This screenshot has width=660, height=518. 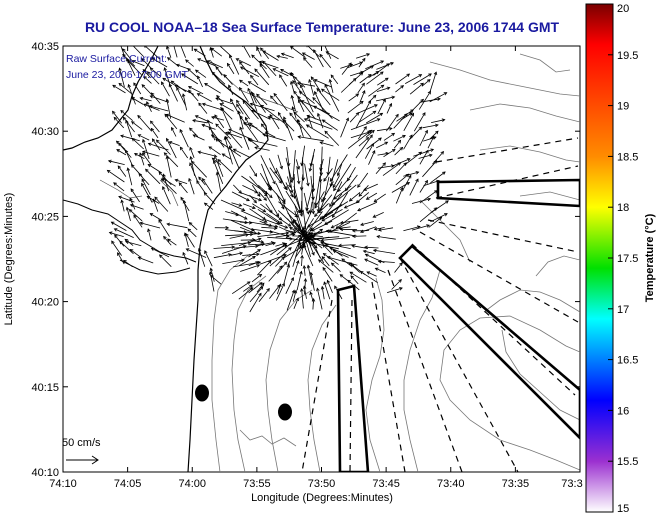 I want to click on colorbar-ticks: 20 19.5 19 18.5 18 17.5 17 16.5 16 15.5 15, so click(x=623, y=259).